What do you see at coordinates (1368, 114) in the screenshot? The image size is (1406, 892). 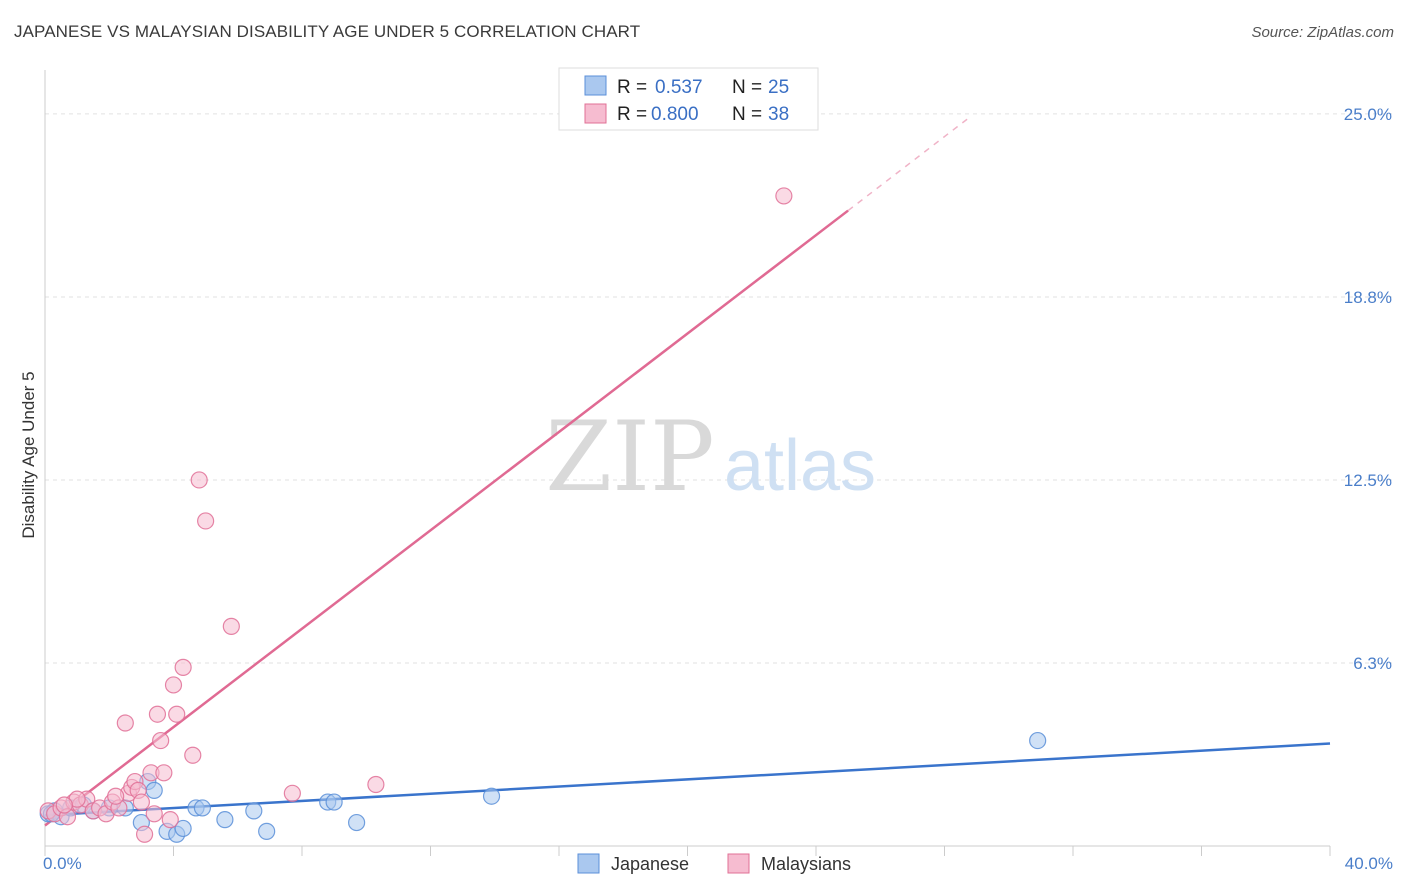 I see `y-tick-label: 25.0%` at bounding box center [1368, 114].